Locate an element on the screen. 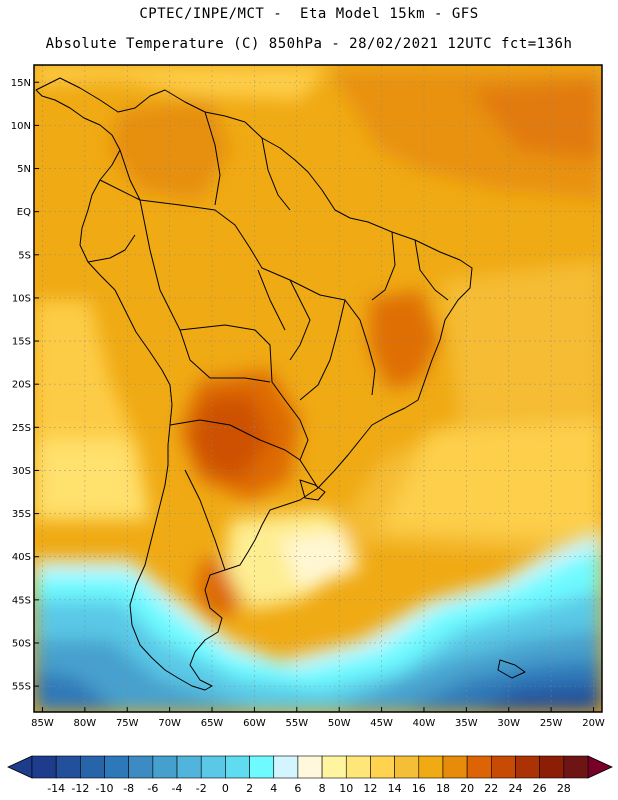  lat-tick-label: 10N is located at coordinates (21, 126).